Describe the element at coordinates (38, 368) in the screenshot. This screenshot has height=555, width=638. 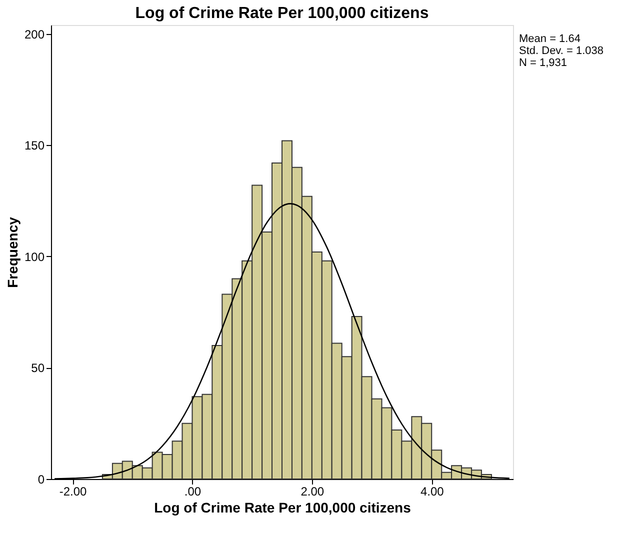
I see `y-tick-label: 50` at that location.